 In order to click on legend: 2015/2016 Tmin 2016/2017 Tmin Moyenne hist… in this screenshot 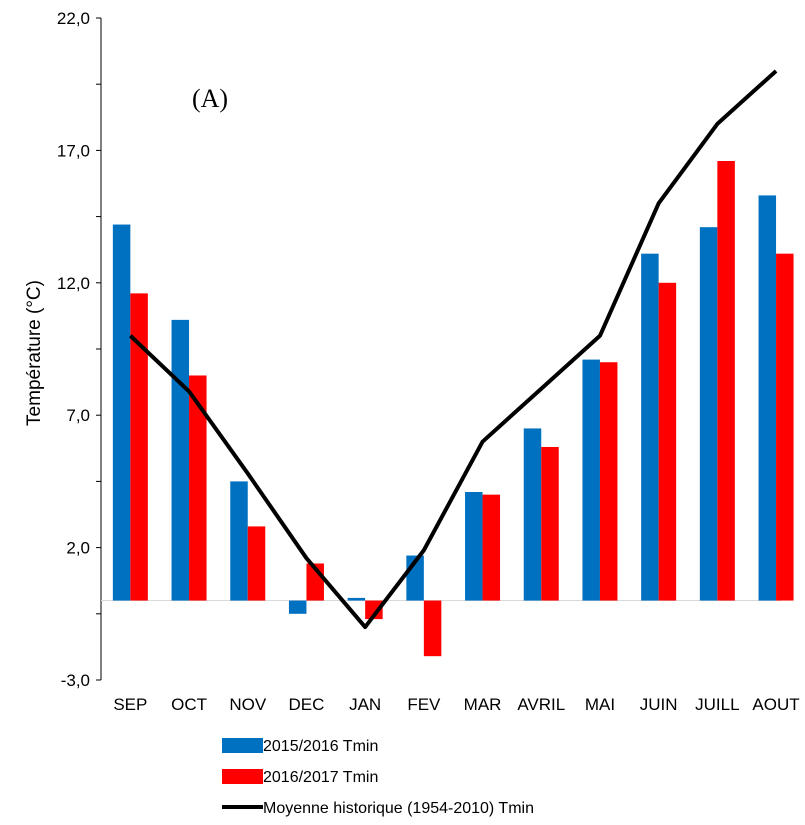, I will do `click(378, 777)`.